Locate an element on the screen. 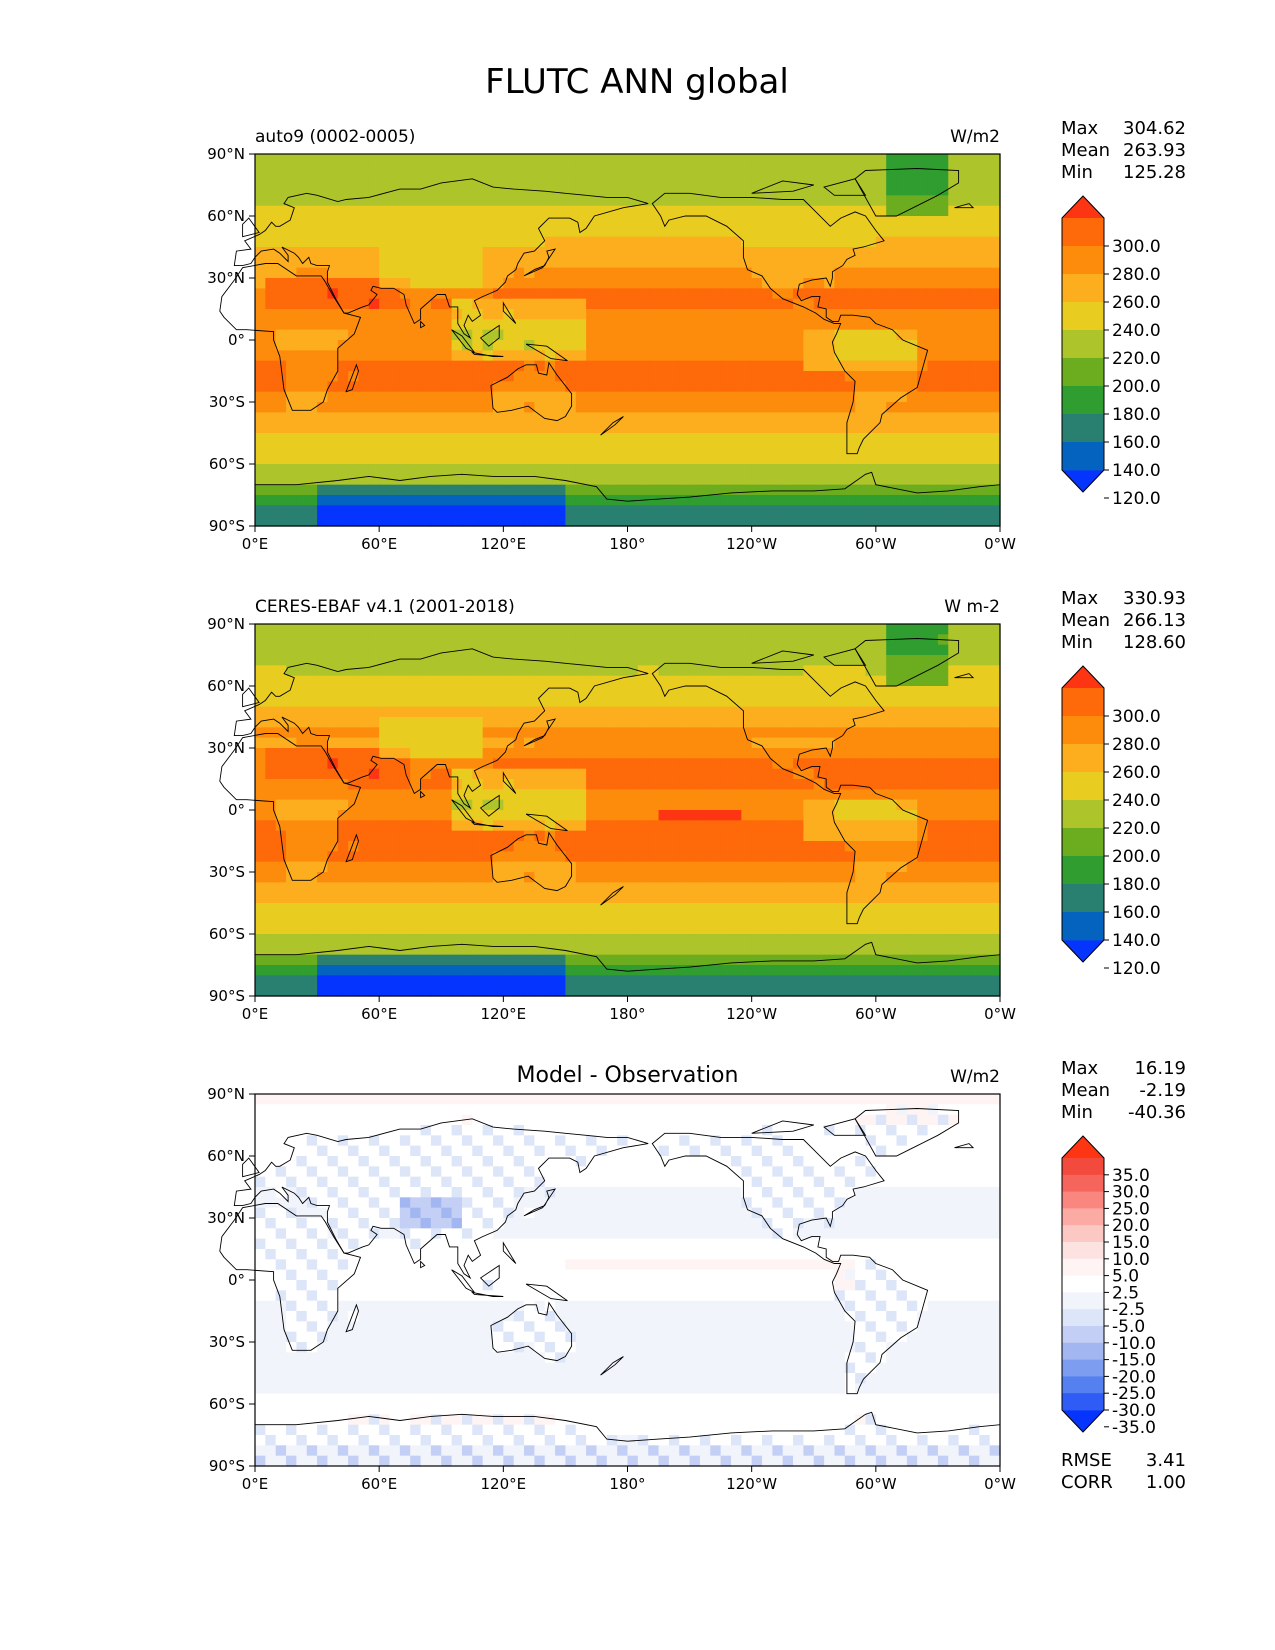 This screenshot has height=1650, width=1275. colorbar-extend-min is located at coordinates (1083, 481).